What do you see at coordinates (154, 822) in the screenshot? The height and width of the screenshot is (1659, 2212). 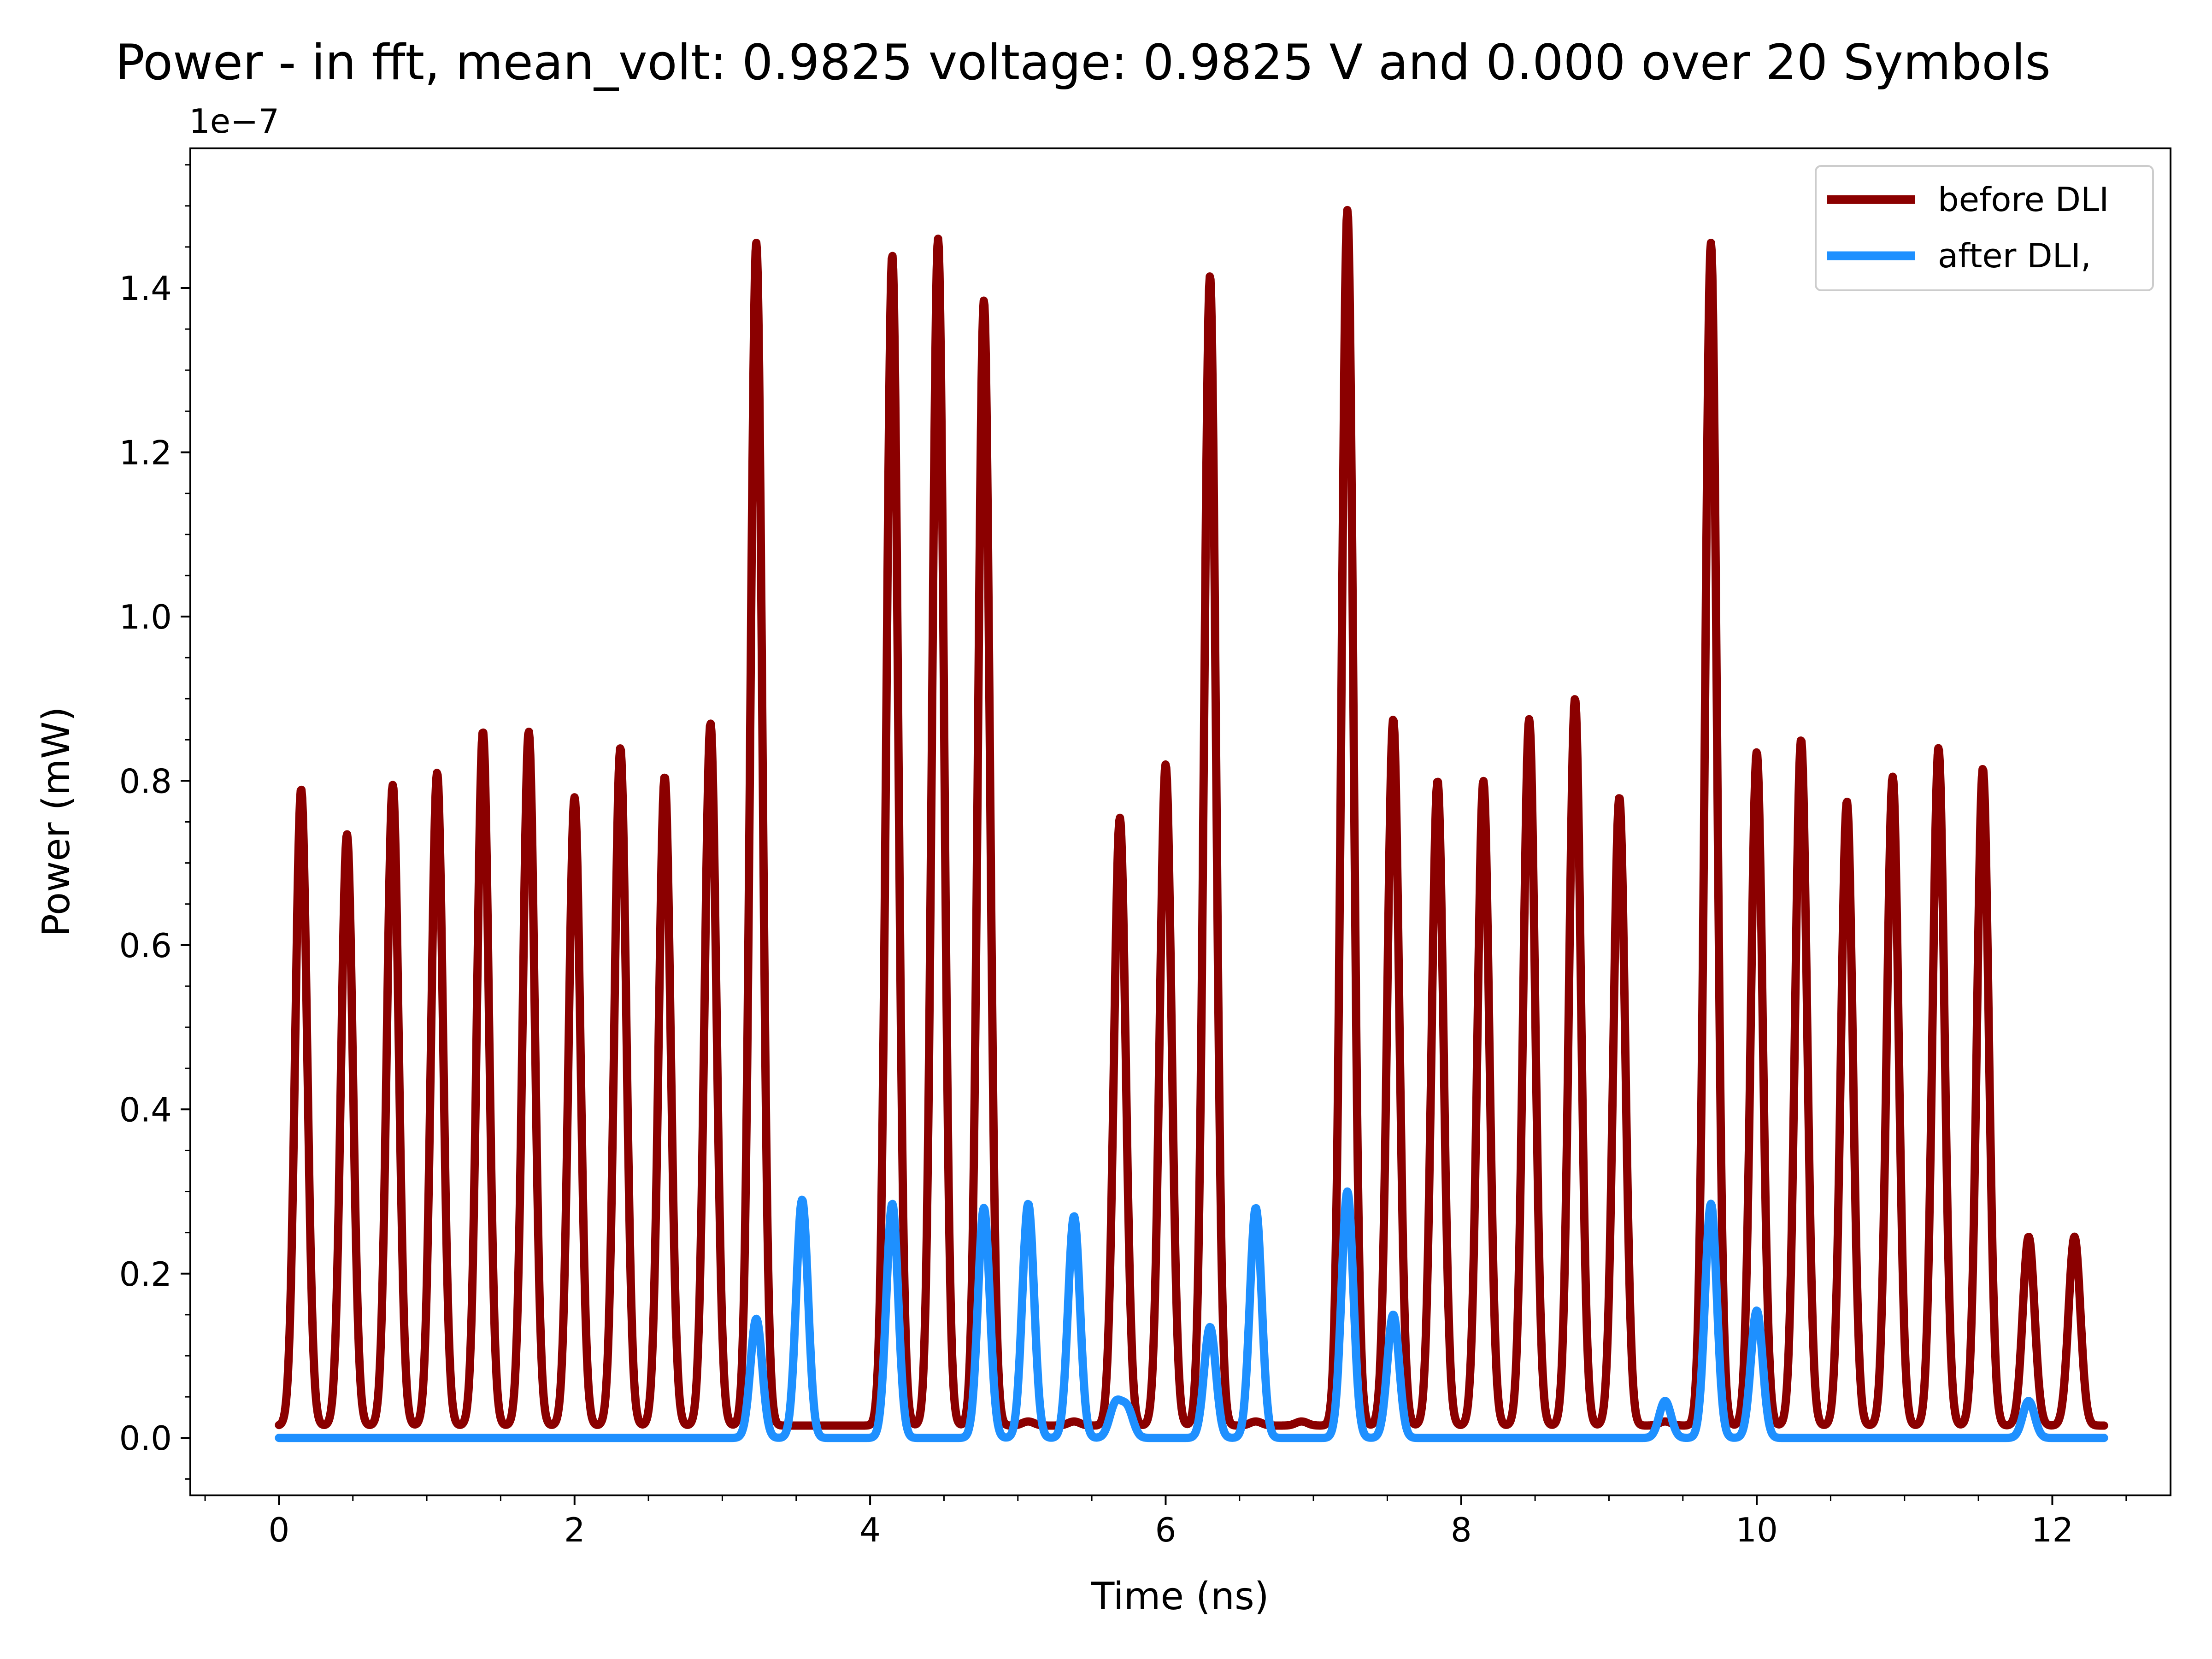 I see `y-ticks: 0.0 0.2 0.4 0.6 0.8 1.0 1.2 1.4` at bounding box center [154, 822].